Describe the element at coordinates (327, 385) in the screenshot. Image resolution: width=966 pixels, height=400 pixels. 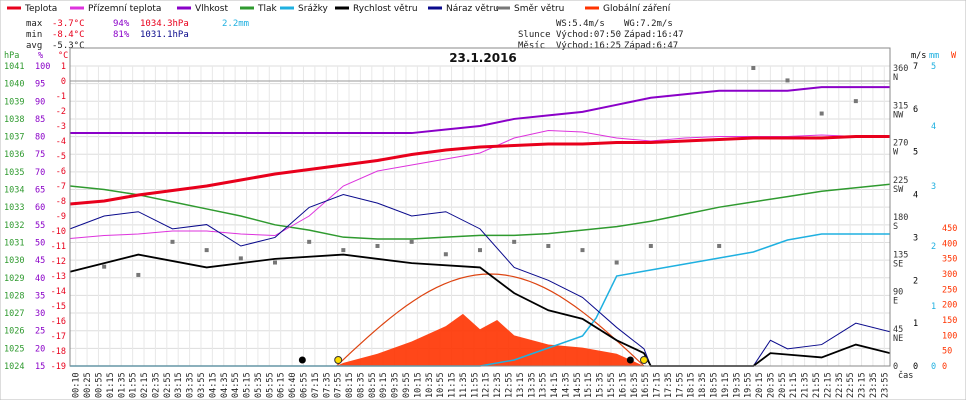
I see `x-tick-label: 07:35` at that location.